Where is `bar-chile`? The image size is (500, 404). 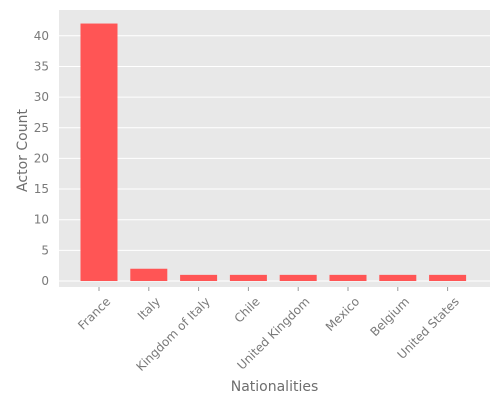
bar-chile is located at coordinates (248, 277).